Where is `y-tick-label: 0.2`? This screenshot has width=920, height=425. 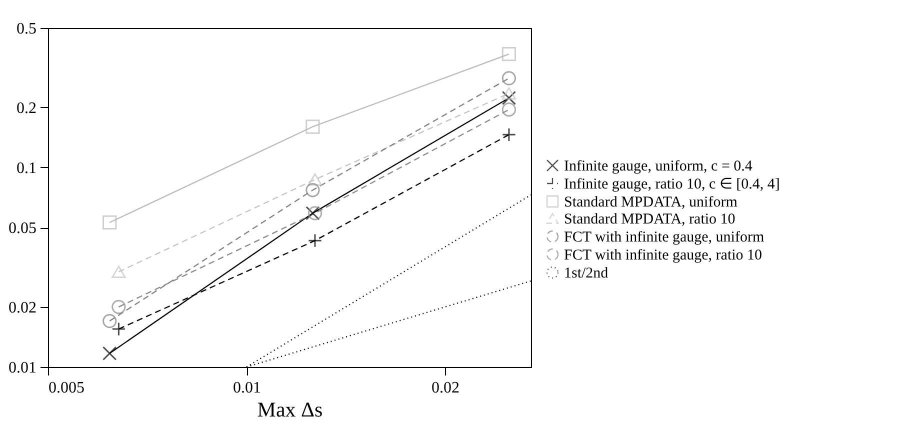
y-tick-label: 0.2 is located at coordinates (26, 108).